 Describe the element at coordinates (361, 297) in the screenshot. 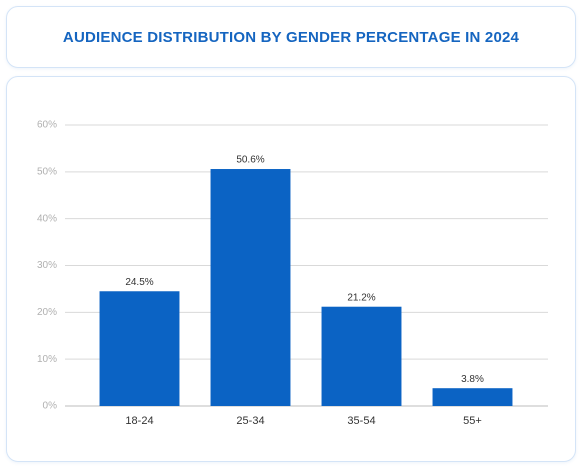

I see `value-label: 21.2%` at that location.